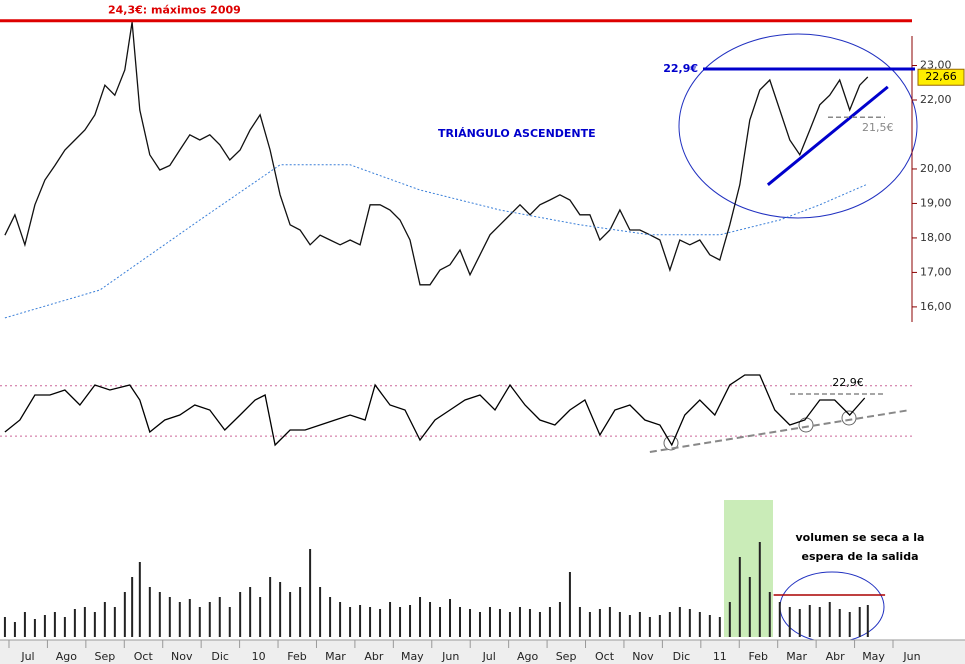 The height and width of the screenshot is (664, 965). What do you see at coordinates (936, 306) in the screenshot?
I see `y-tick-label: 16,00` at bounding box center [936, 306].